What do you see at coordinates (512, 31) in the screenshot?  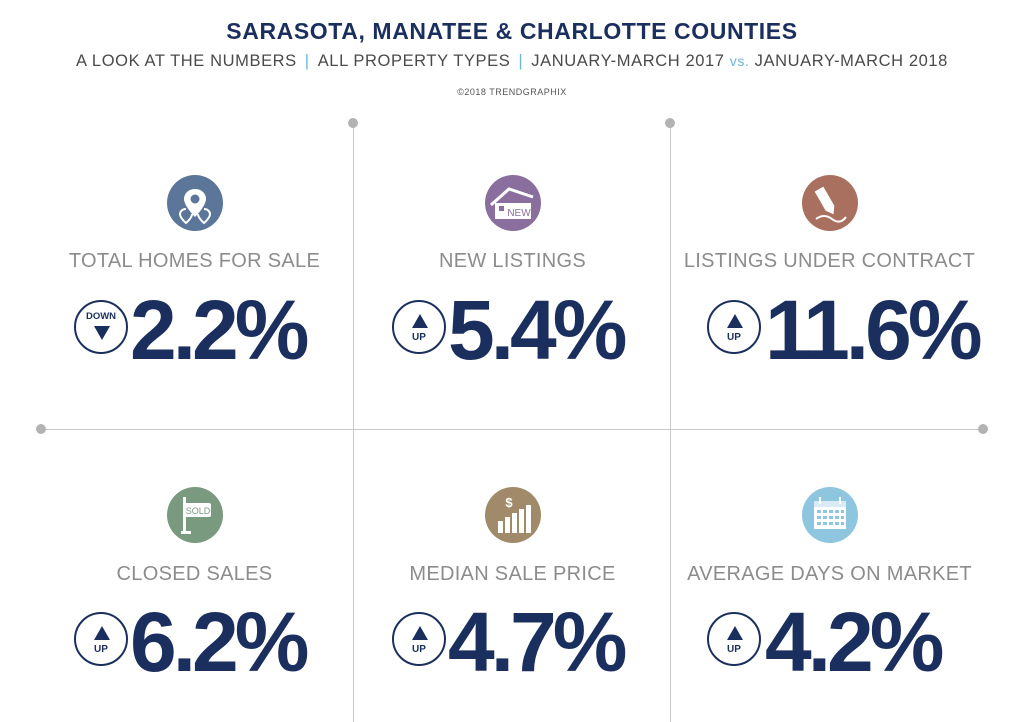 I see `page-title: SARASOTA, MANATEE & CHARLOTTE COUNTIES` at bounding box center [512, 31].